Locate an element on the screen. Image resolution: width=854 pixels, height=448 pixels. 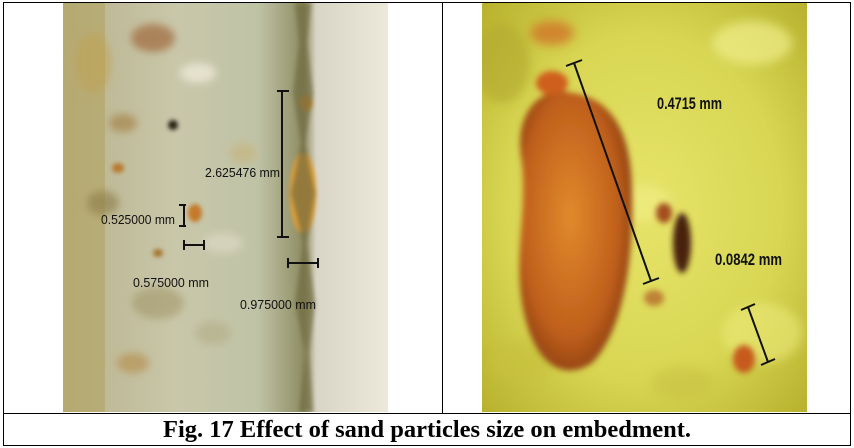
measure-label-6: 0.0842 mm is located at coordinates (748, 259).